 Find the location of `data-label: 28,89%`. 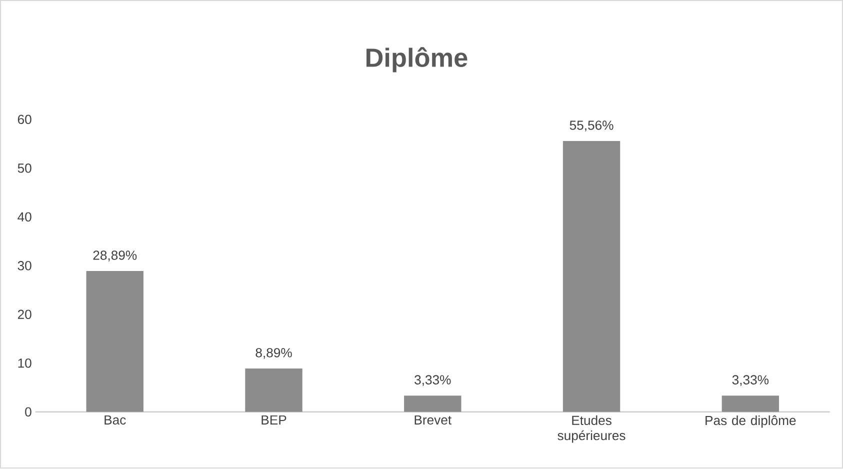

data-label: 28,89% is located at coordinates (115, 256).